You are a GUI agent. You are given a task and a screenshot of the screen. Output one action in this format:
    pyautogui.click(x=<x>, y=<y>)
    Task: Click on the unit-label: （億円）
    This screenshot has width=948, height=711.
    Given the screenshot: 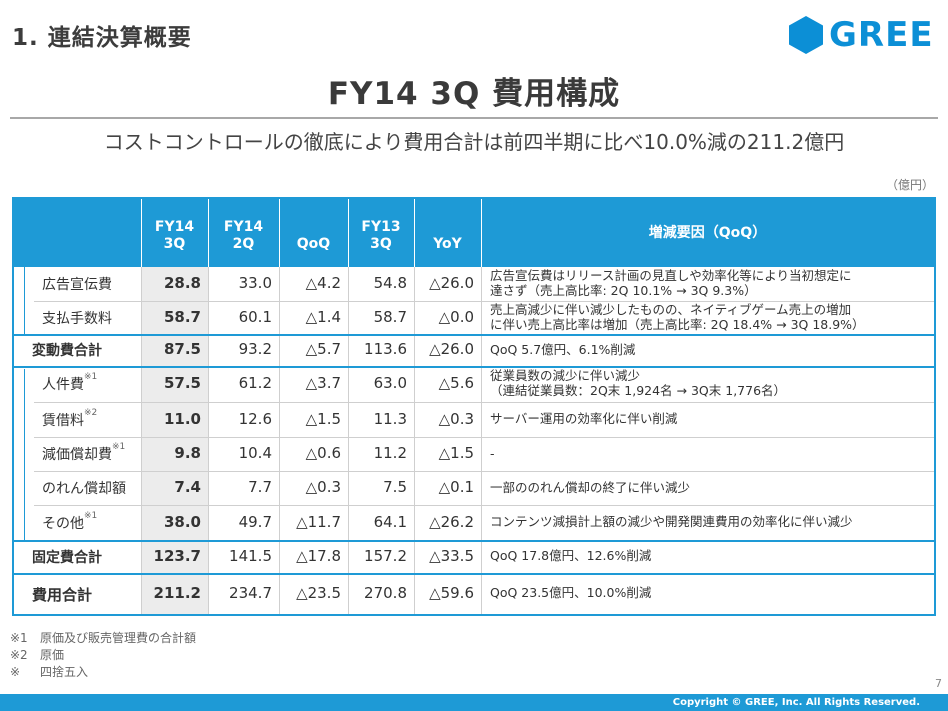 What is the action you would take?
    pyautogui.click(x=909, y=185)
    